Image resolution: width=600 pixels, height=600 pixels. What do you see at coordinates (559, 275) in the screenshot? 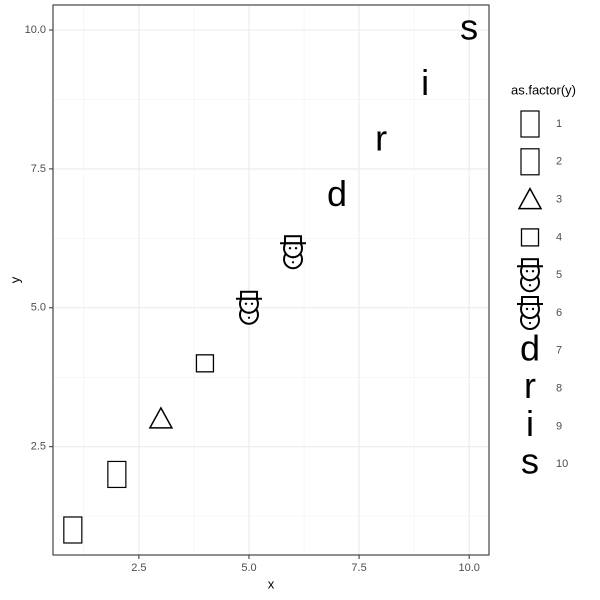
I see `legend-label: 5` at bounding box center [559, 275].